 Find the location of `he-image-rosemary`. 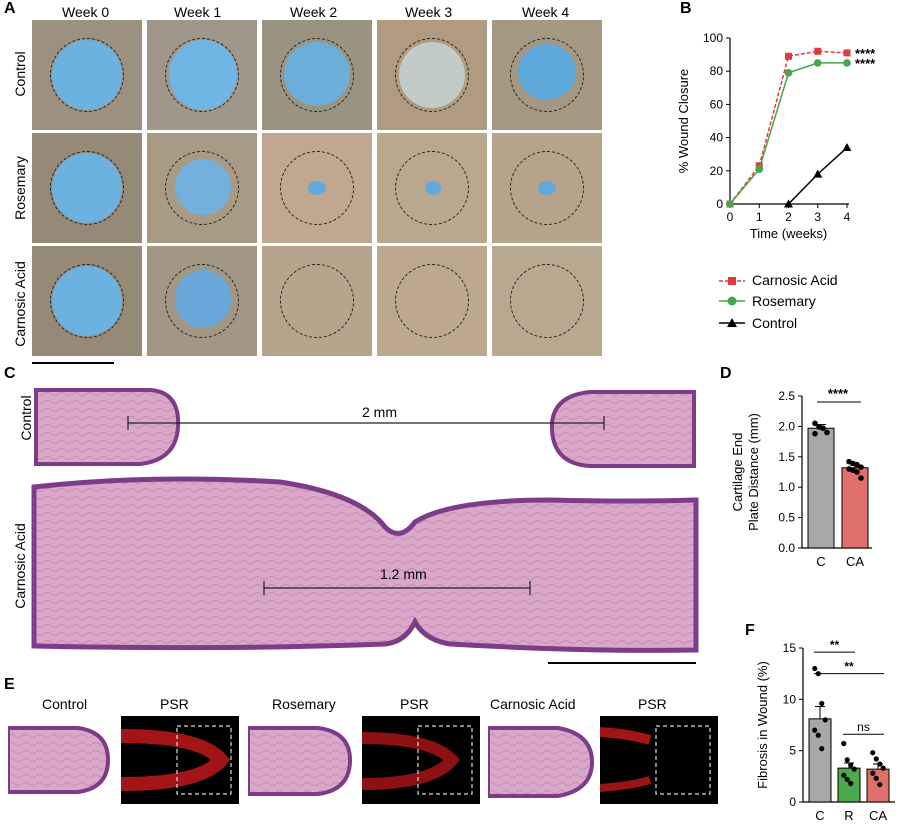

he-image-rosemary is located at coordinates (300, 761).